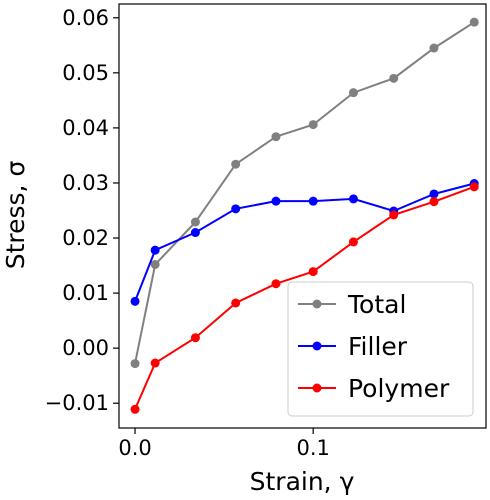 This screenshot has width=490, height=500. I want to click on legend-label-total: Total, so click(376, 304).